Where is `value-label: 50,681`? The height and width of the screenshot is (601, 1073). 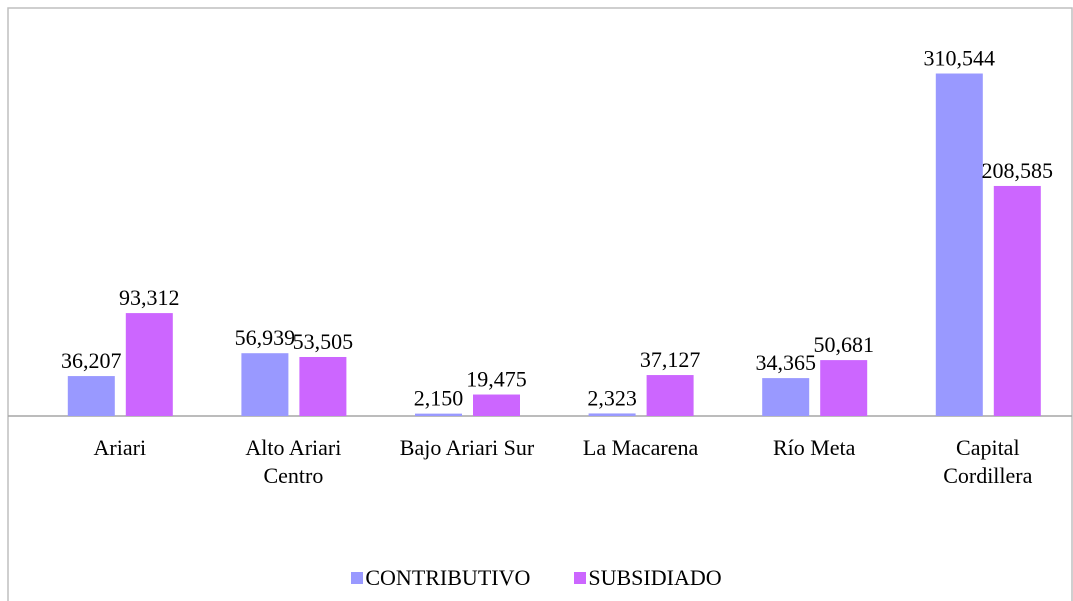 value-label: 50,681 is located at coordinates (843, 344).